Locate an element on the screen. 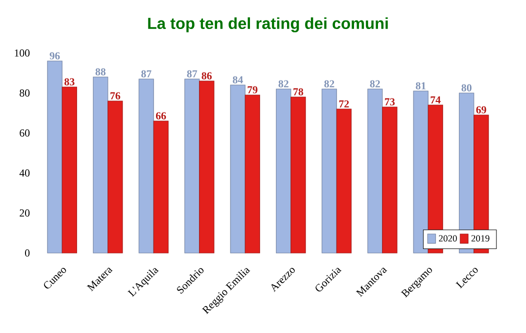 The height and width of the screenshot is (333, 526). data-label: 73 is located at coordinates (389, 102).